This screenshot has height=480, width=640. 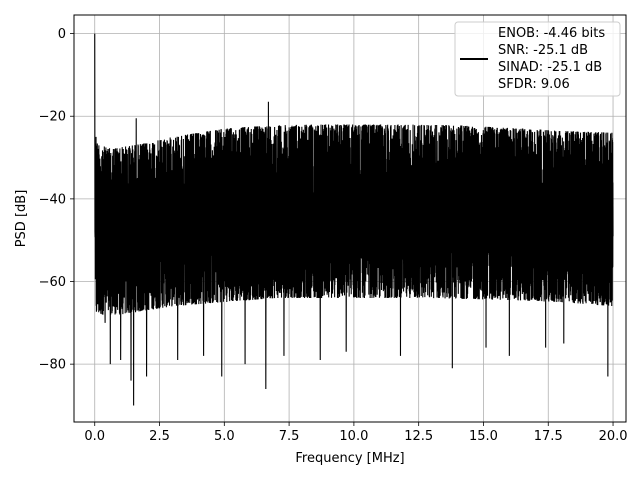 What do you see at coordinates (62, 34) in the screenshot?
I see `y-tick-label: 0` at bounding box center [62, 34].